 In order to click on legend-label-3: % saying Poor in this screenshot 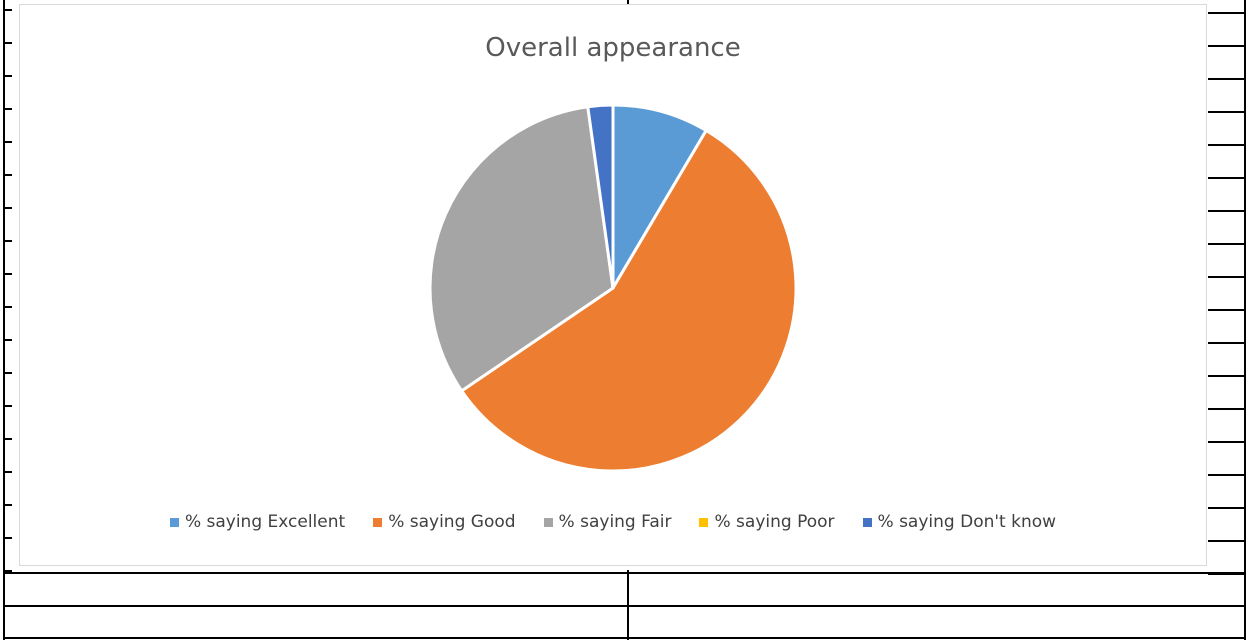, I will do `click(774, 522)`.